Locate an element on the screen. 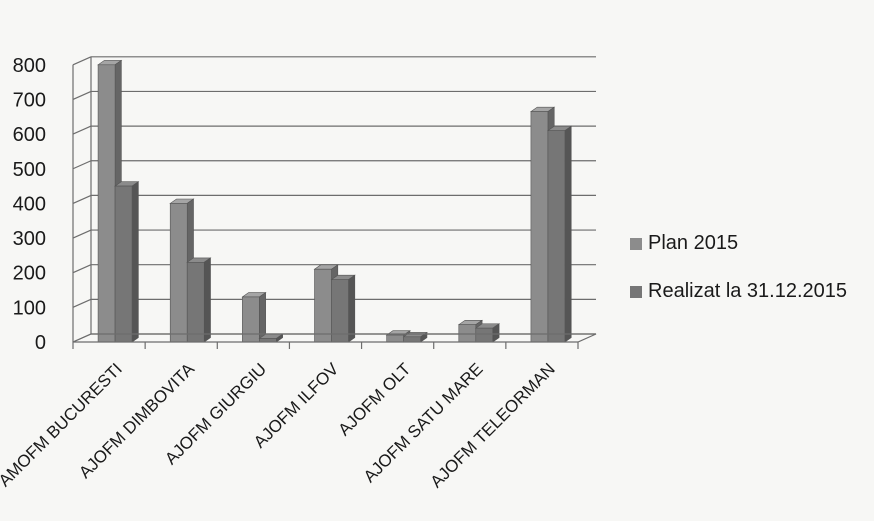  y-tick-label: 100 is located at coordinates (29, 308).